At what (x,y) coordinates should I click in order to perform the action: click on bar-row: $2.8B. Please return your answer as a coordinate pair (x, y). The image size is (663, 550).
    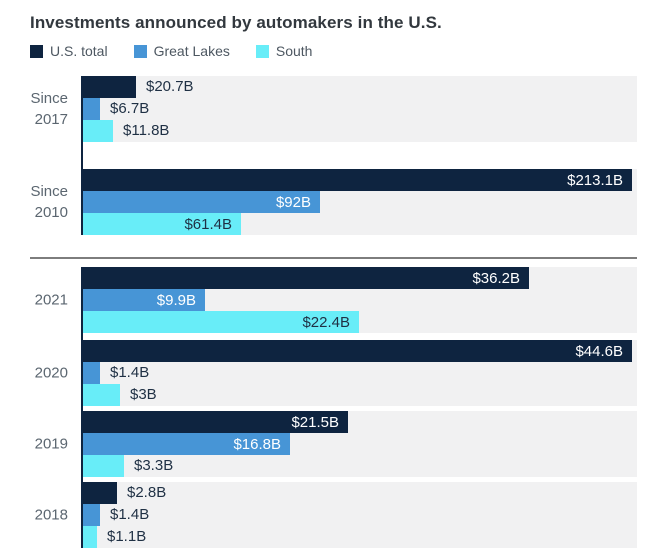
    Looking at the image, I should click on (360, 493).